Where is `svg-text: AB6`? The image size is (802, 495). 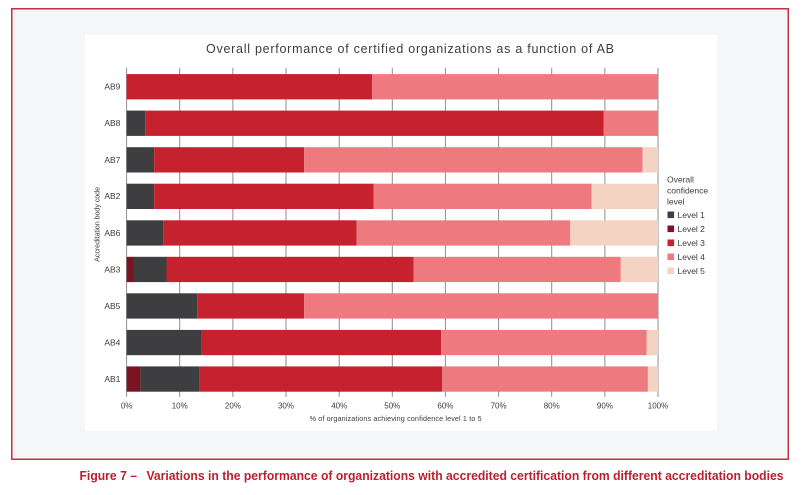 svg-text: AB6 is located at coordinates (112, 233).